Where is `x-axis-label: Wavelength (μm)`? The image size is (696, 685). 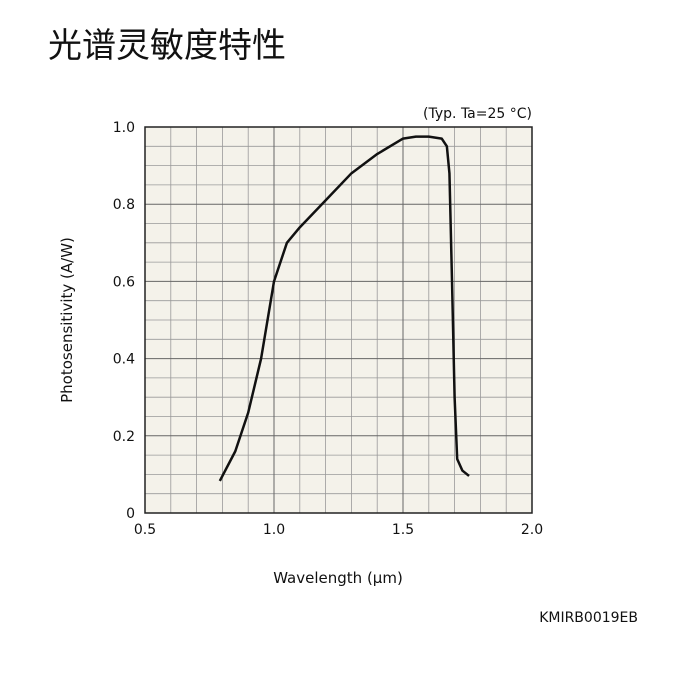
x-axis-label: Wavelength (μm) is located at coordinates (338, 578).